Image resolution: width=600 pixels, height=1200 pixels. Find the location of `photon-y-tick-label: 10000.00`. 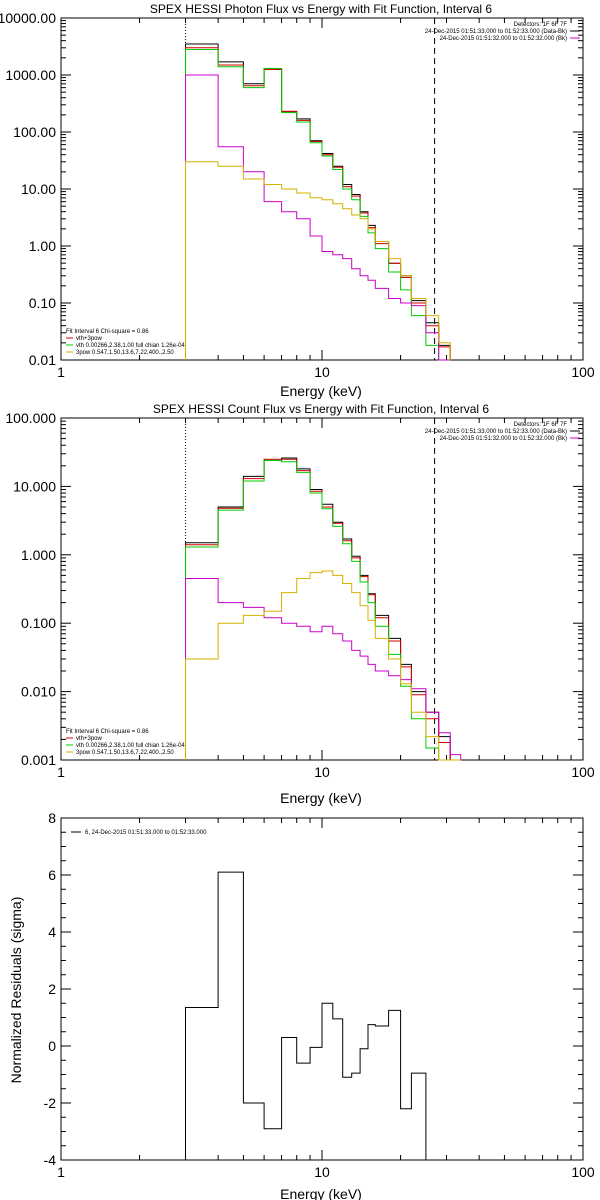

photon-y-tick-label: 10000.00 is located at coordinates (28, 18).